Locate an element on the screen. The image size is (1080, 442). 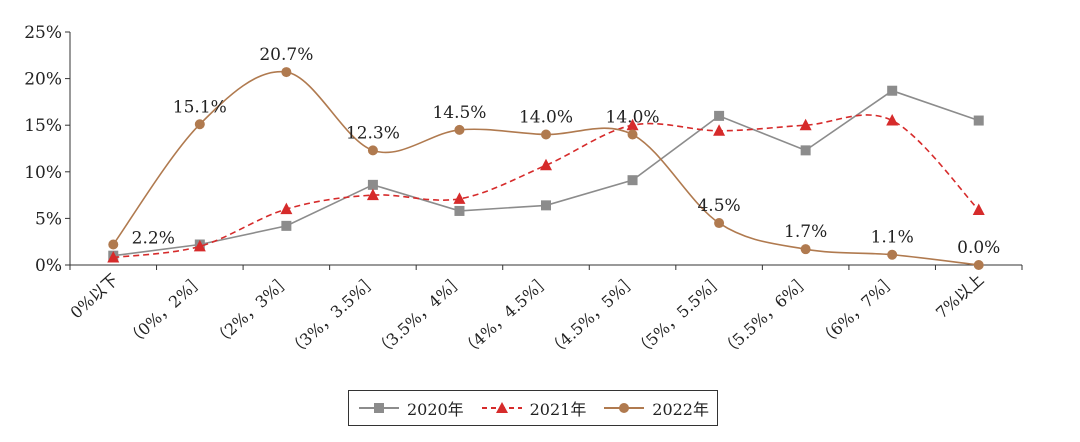
data-label: 12.3% is located at coordinates (373, 133).